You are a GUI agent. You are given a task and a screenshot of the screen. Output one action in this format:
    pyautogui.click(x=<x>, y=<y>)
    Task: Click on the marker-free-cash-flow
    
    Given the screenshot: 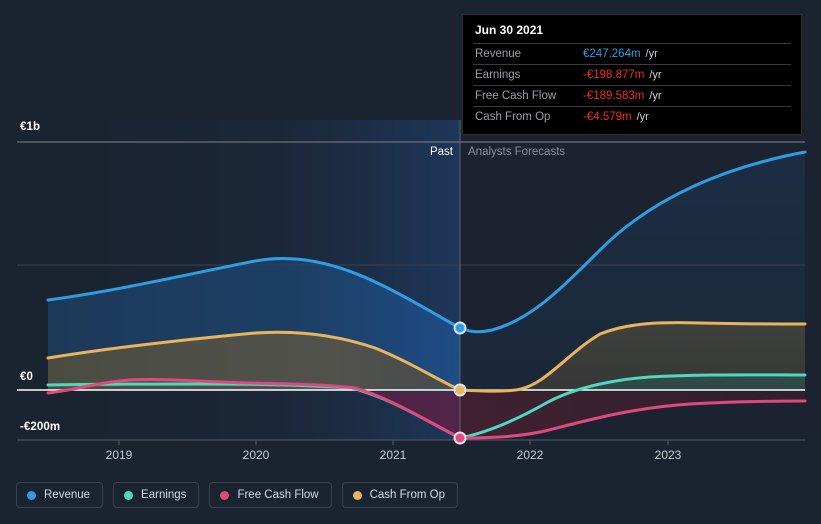 What is the action you would take?
    pyautogui.click(x=460, y=438)
    